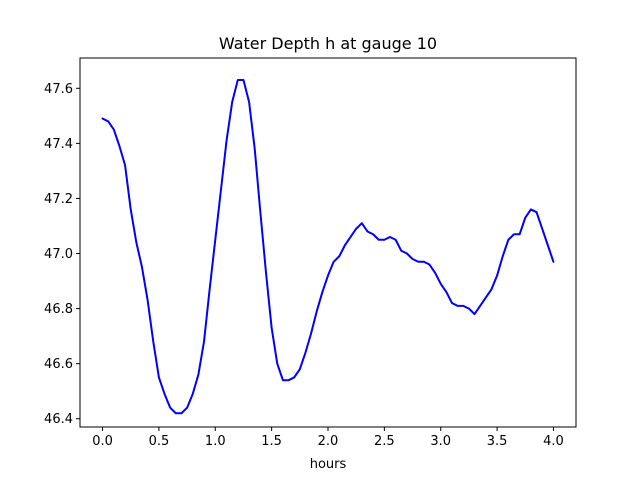 Image resolution: width=640 pixels, height=480 pixels. I want to click on y-axis-ticks: 46.4 46.6 46.8 47.0 47.2 47.4 47.6, so click(62, 254).